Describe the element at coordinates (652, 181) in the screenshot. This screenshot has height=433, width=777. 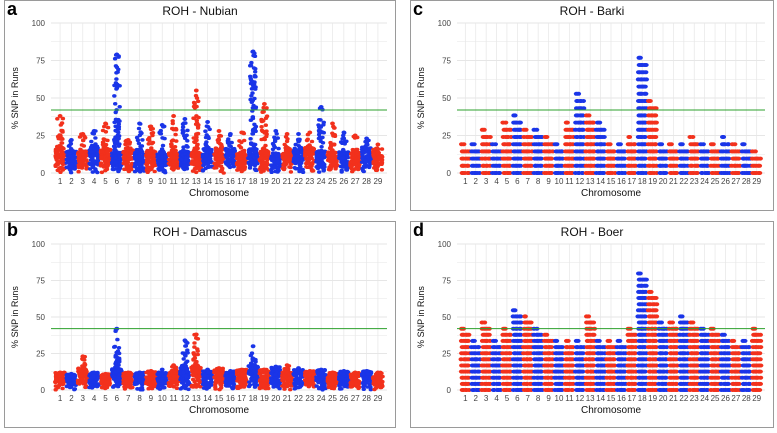
I see `x-tick-label: 19` at that location.